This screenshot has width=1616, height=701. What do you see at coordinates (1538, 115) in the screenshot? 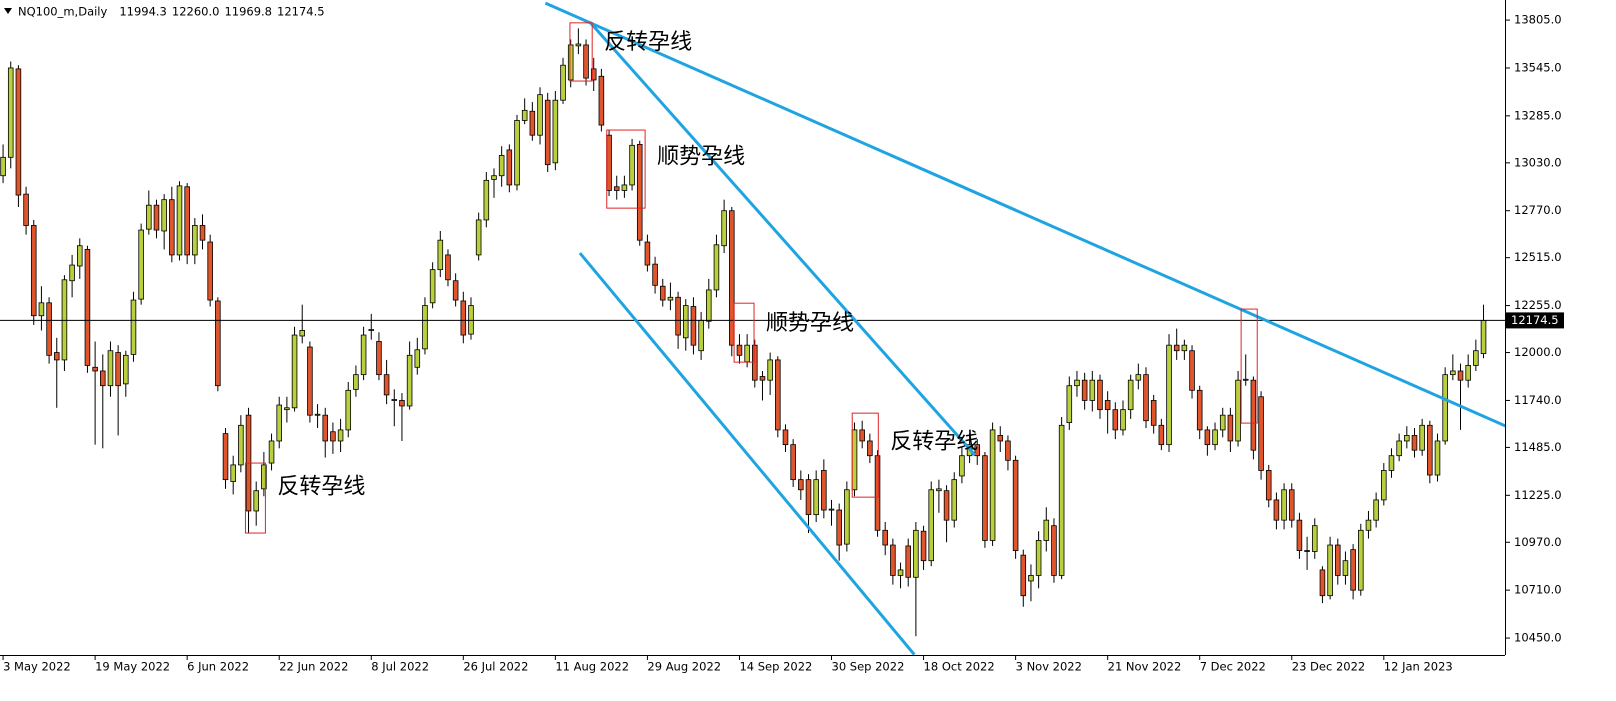
I see `y-tick-label: 13285.0` at bounding box center [1538, 115].